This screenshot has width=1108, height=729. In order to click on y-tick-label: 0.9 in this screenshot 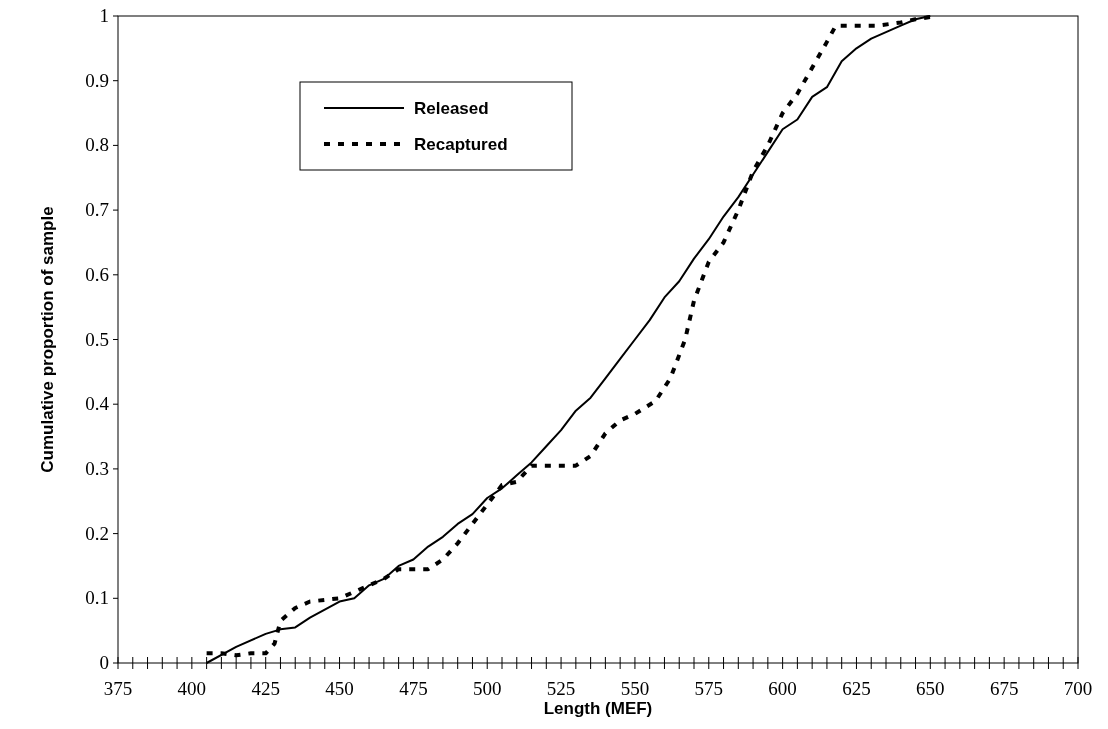, I will do `click(97, 80)`.